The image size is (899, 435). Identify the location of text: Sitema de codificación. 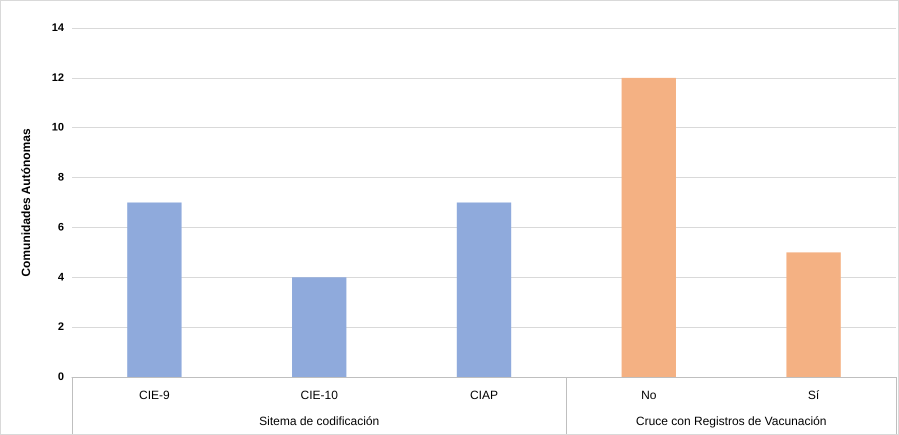
(319, 421).